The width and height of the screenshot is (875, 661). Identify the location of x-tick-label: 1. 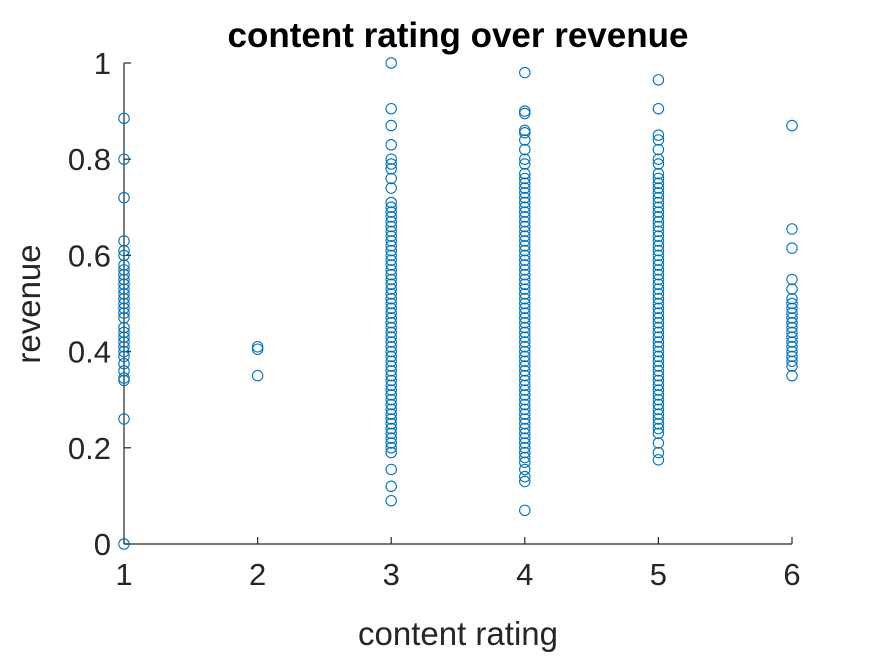
(123, 574).